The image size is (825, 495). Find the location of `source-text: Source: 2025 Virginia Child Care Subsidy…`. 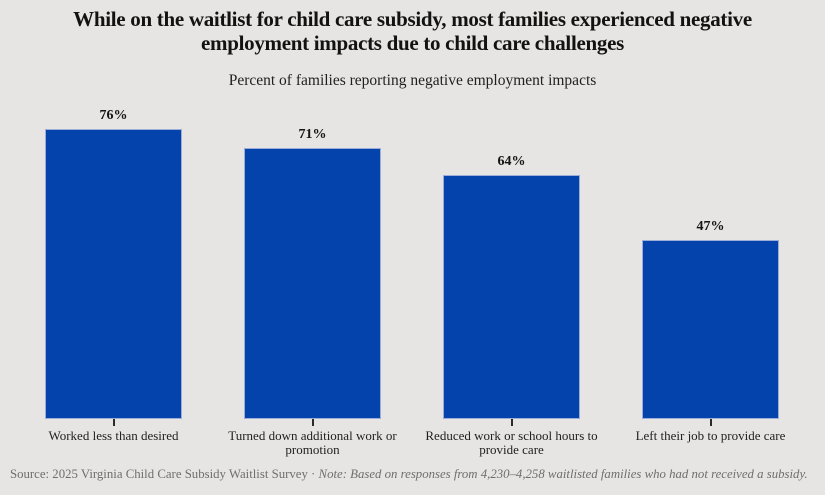

source-text: Source: 2025 Virginia Child Care Subsidy… is located at coordinates (159, 474).